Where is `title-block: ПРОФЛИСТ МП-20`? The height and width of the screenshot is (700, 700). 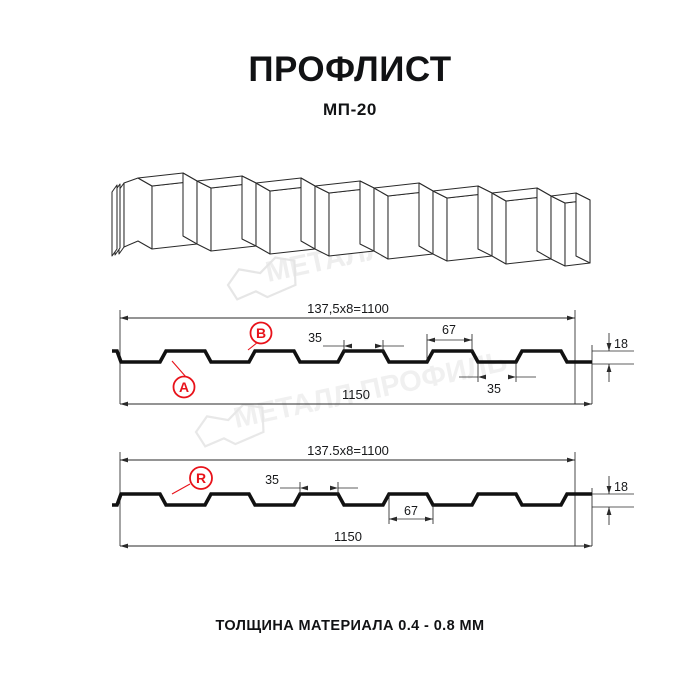 title-block: ПРОФЛИСТ МП-20 is located at coordinates (350, 85).